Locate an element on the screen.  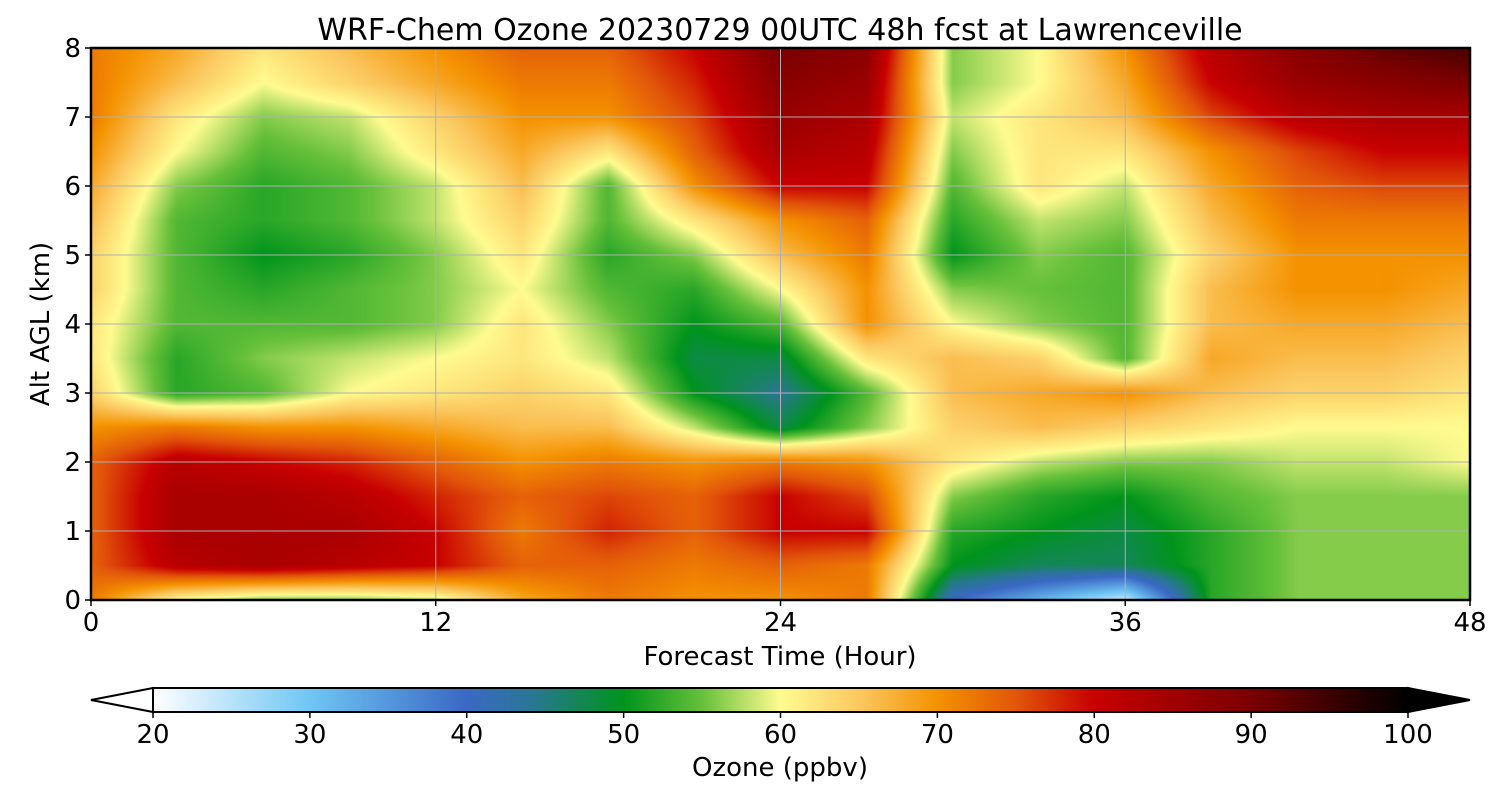
y-tick-label: 6 is located at coordinates (72, 187).